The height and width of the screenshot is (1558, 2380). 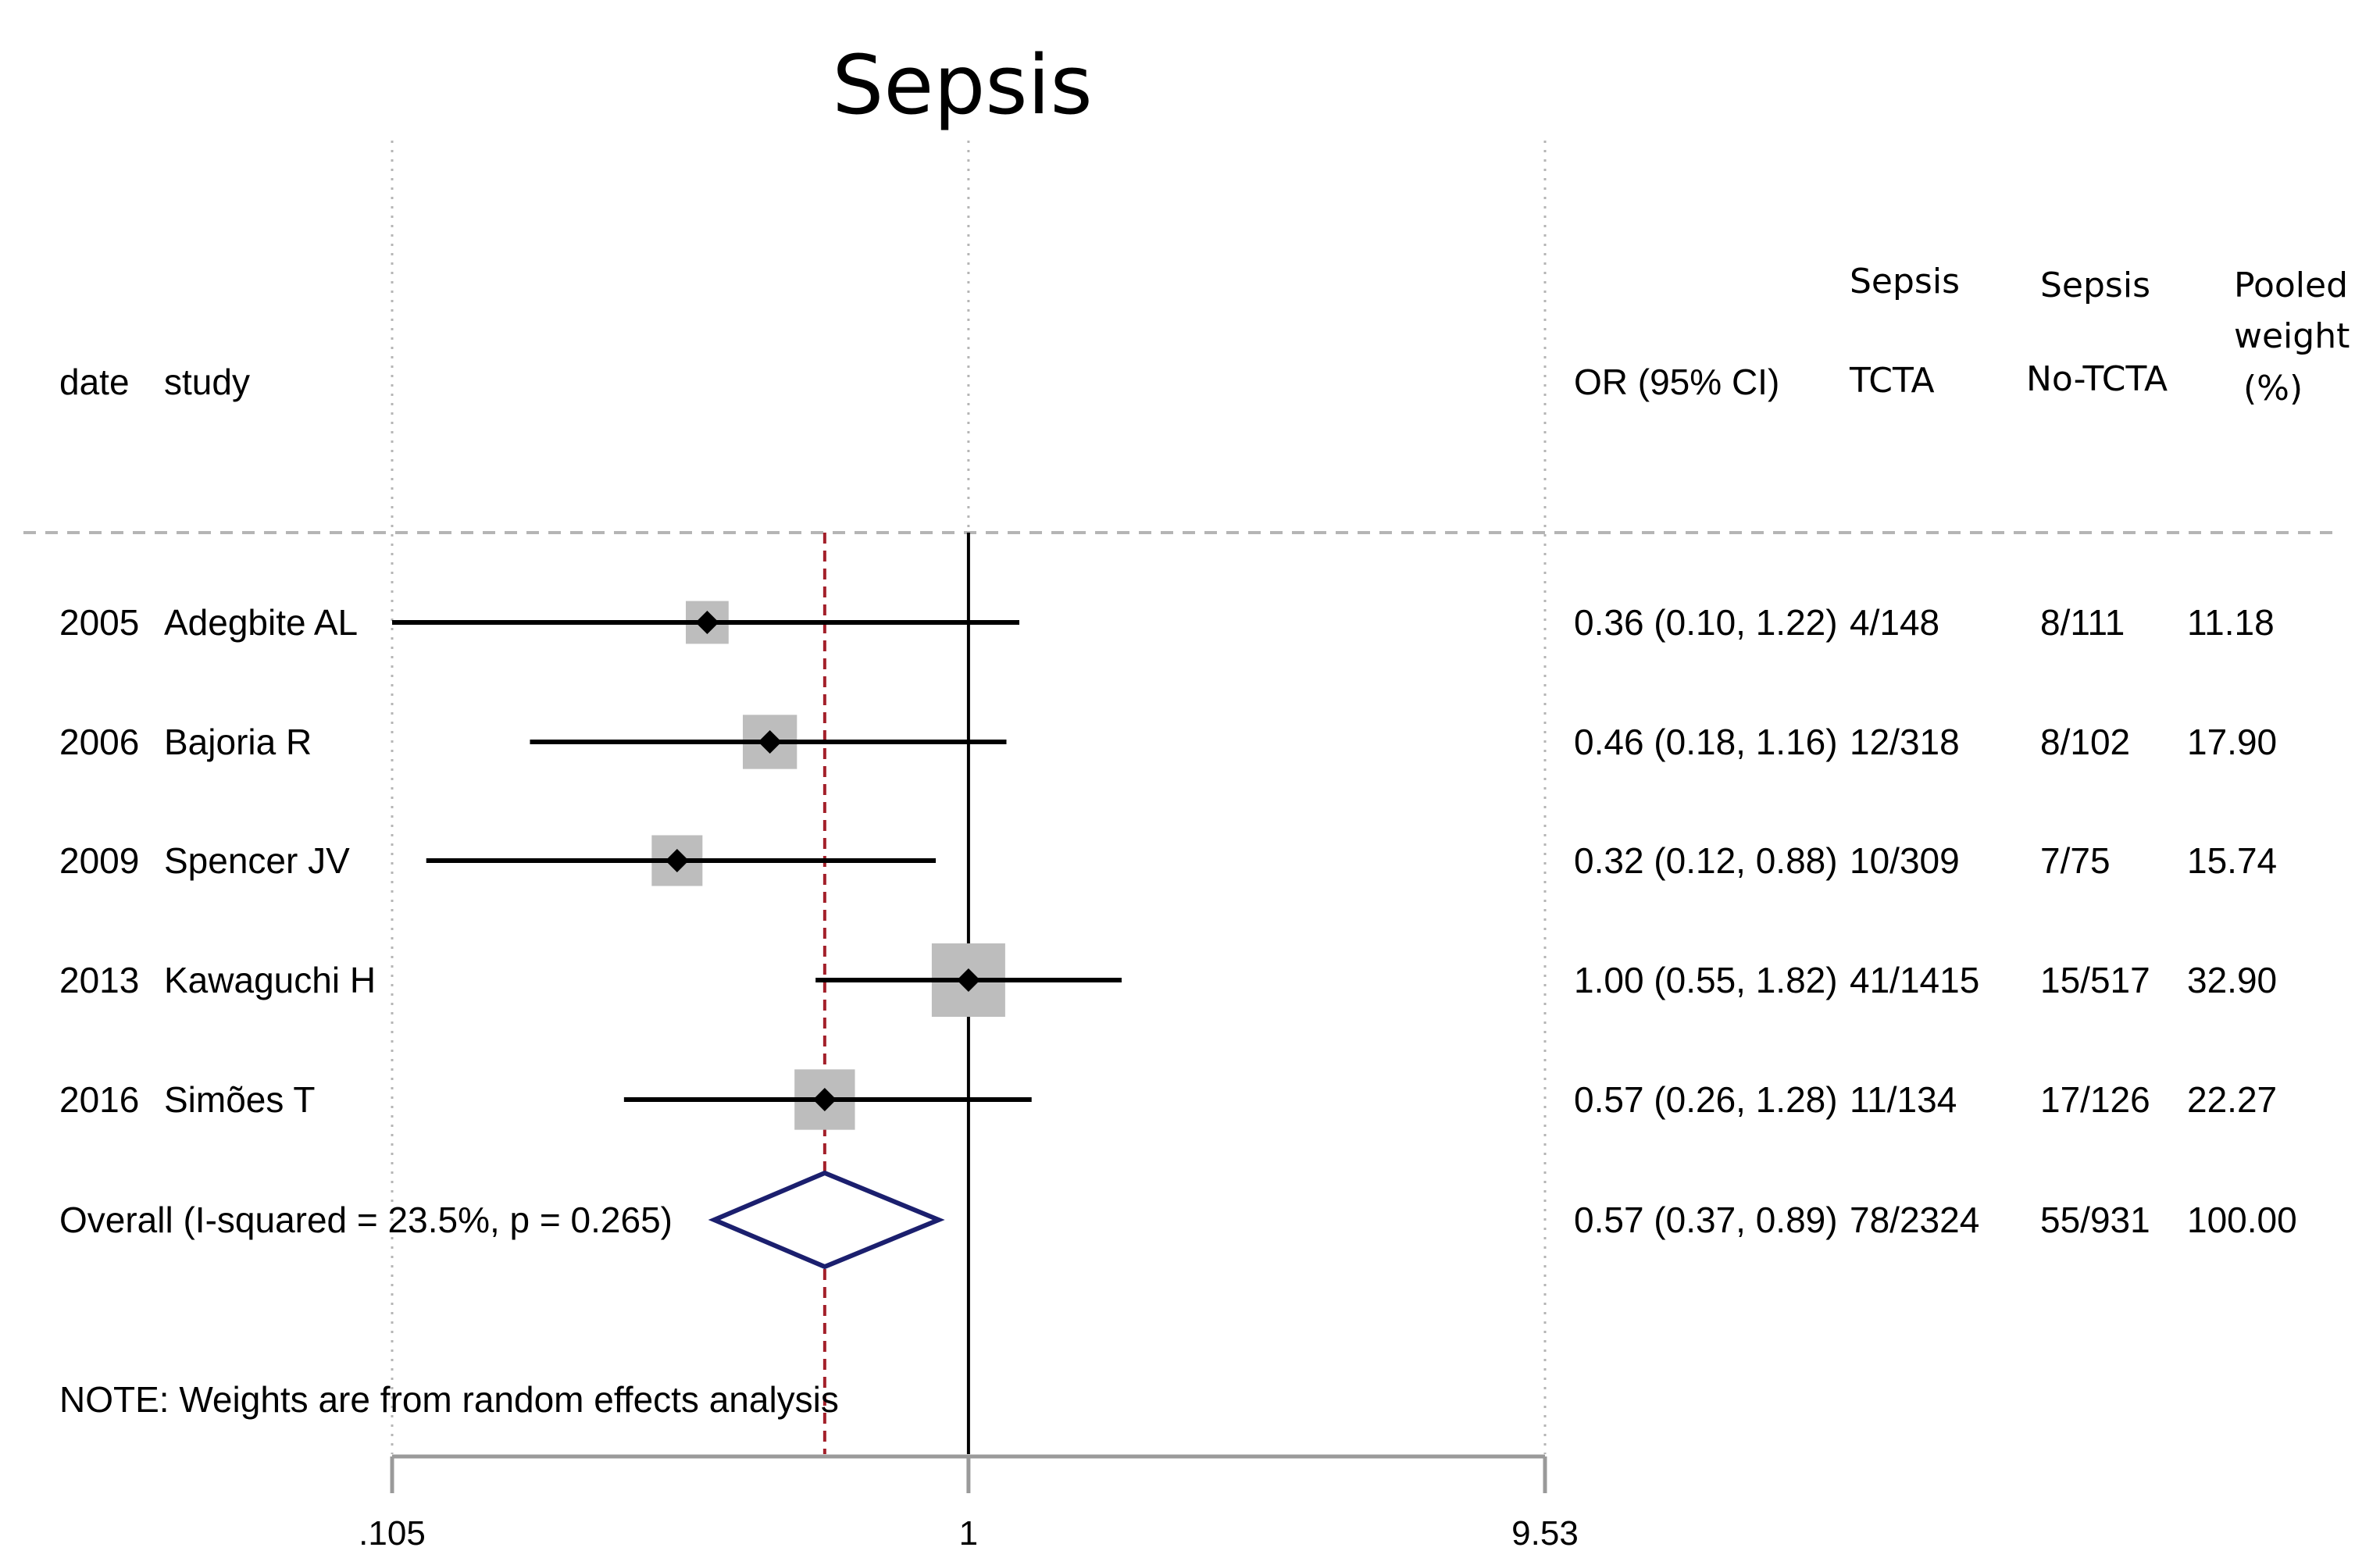 I want to click on row-date-1: 2006, so click(x=99, y=742).